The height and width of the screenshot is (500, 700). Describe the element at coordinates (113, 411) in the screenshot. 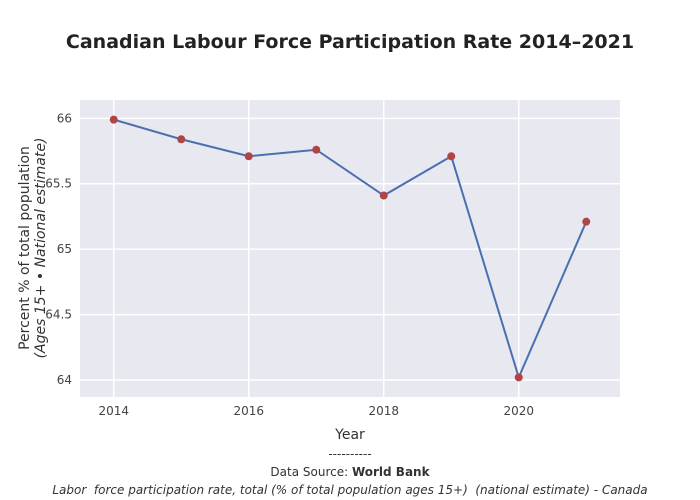

I see `x-tick-label: 2014` at that location.